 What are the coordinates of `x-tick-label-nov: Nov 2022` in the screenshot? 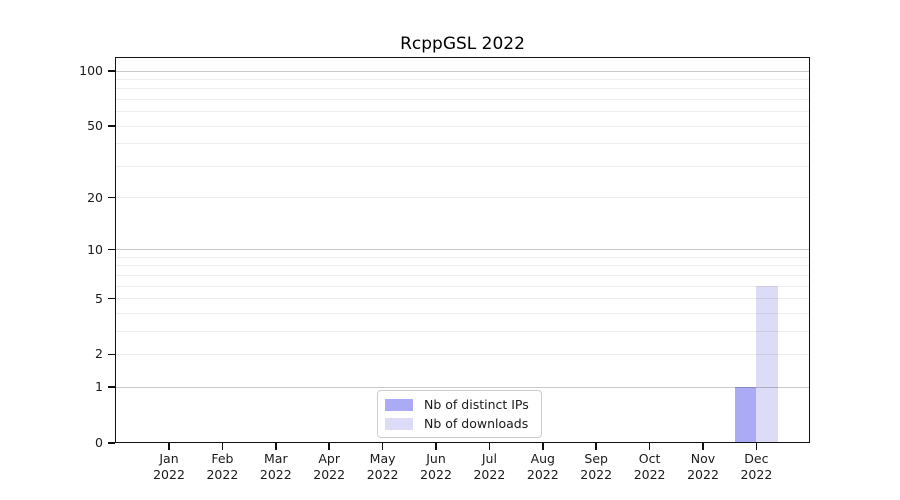 It's located at (703, 466).